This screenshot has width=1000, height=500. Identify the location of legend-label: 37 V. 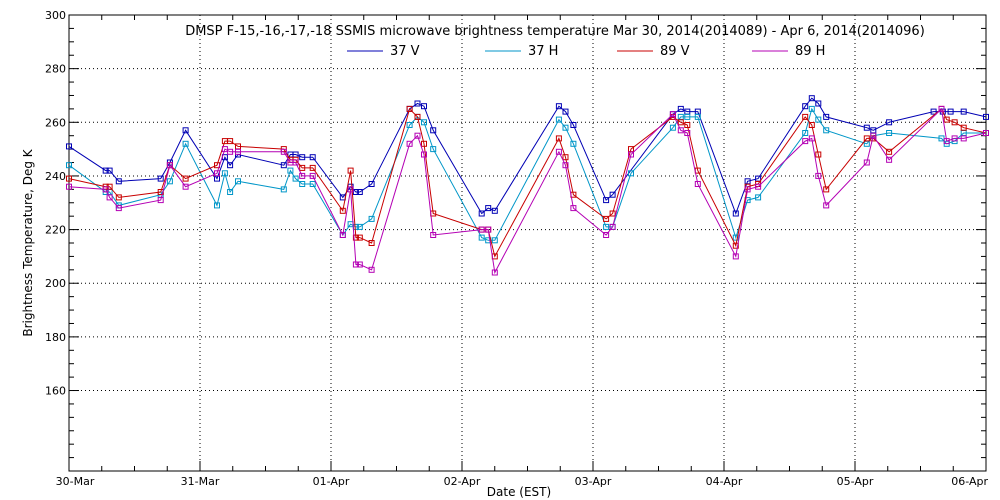
(405, 51).